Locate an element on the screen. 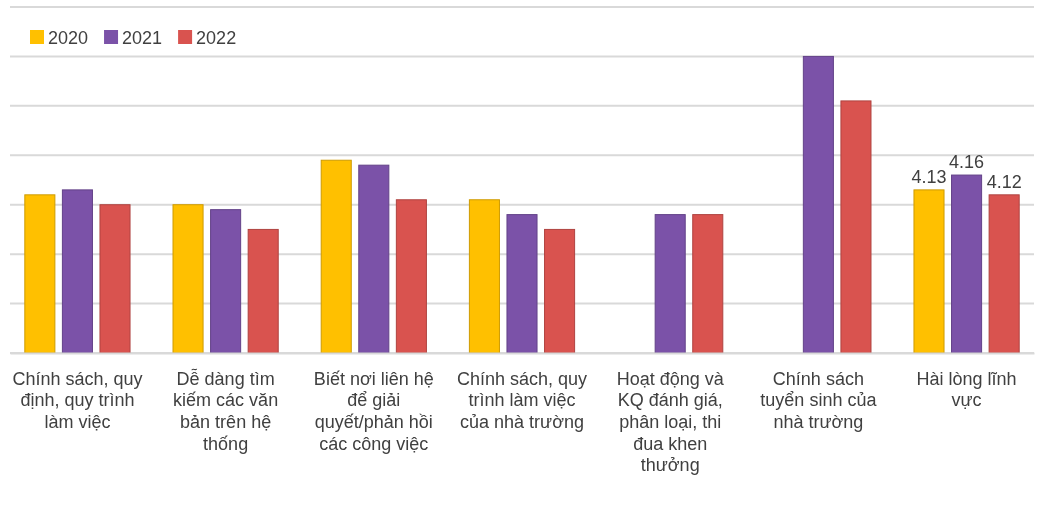 This screenshot has width=1040, height=508. legend-label: 2020 is located at coordinates (68, 38).